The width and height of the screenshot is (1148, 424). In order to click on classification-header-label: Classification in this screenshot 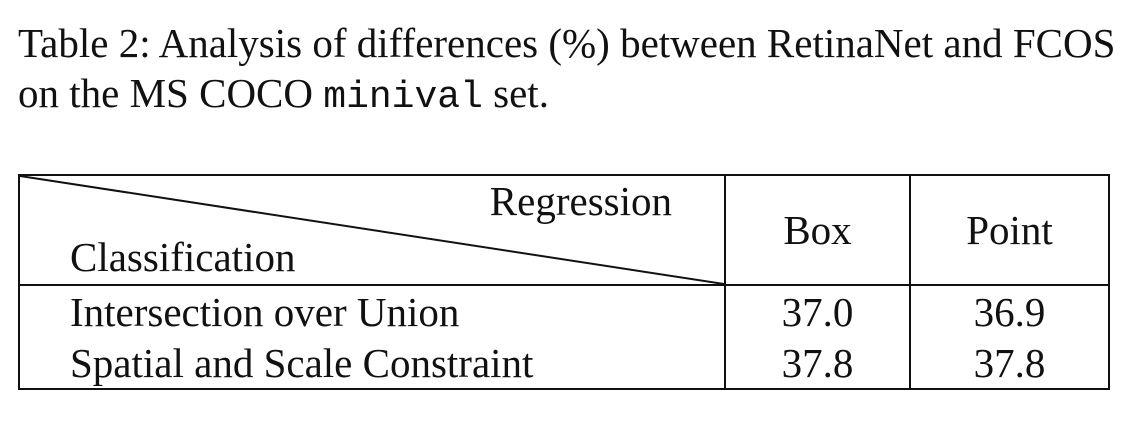, I will do `click(183, 257)`.